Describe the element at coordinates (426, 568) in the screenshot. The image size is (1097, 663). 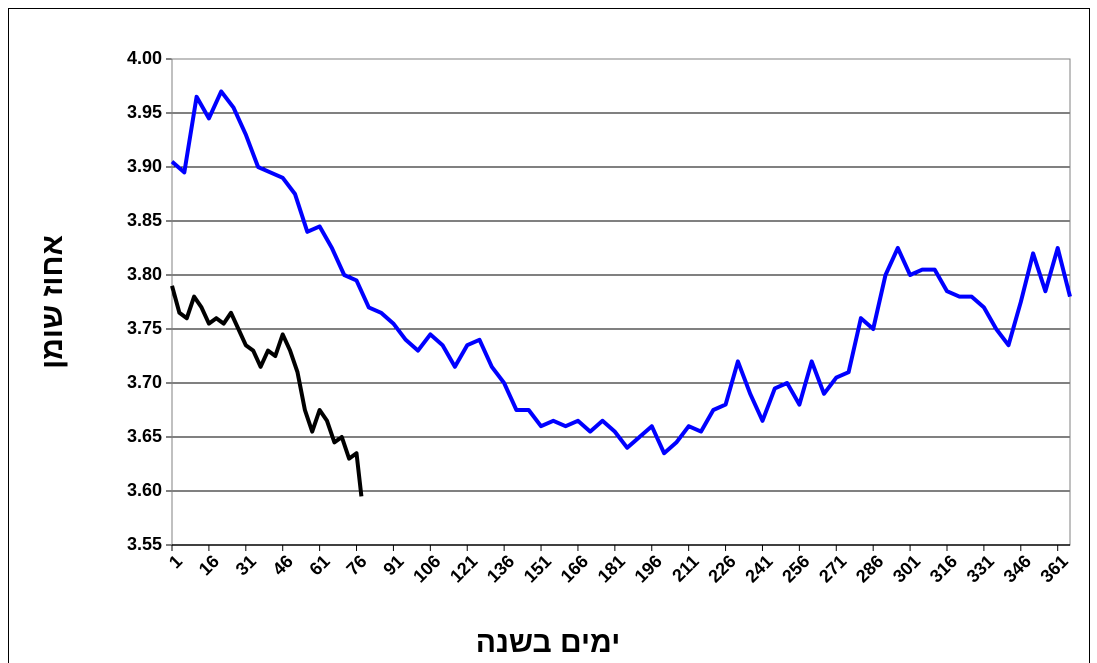
I see `x-tick-label: 106` at that location.